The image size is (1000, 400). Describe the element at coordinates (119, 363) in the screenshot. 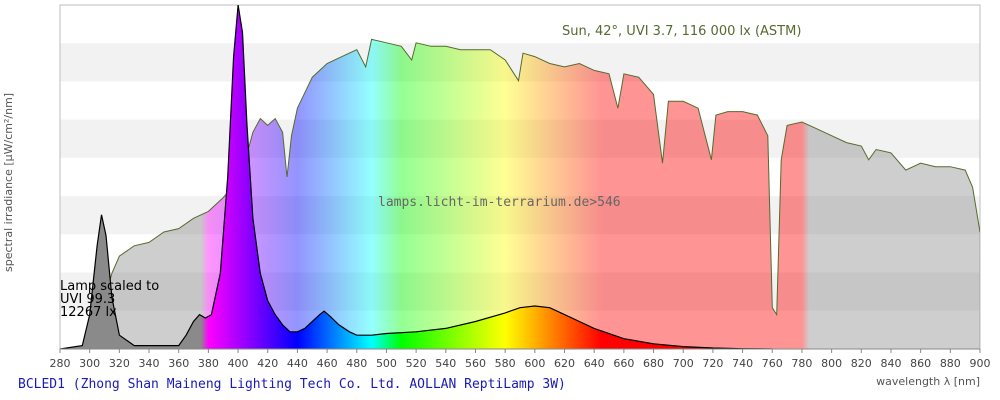

I see `x-tick-label: 320` at that location.